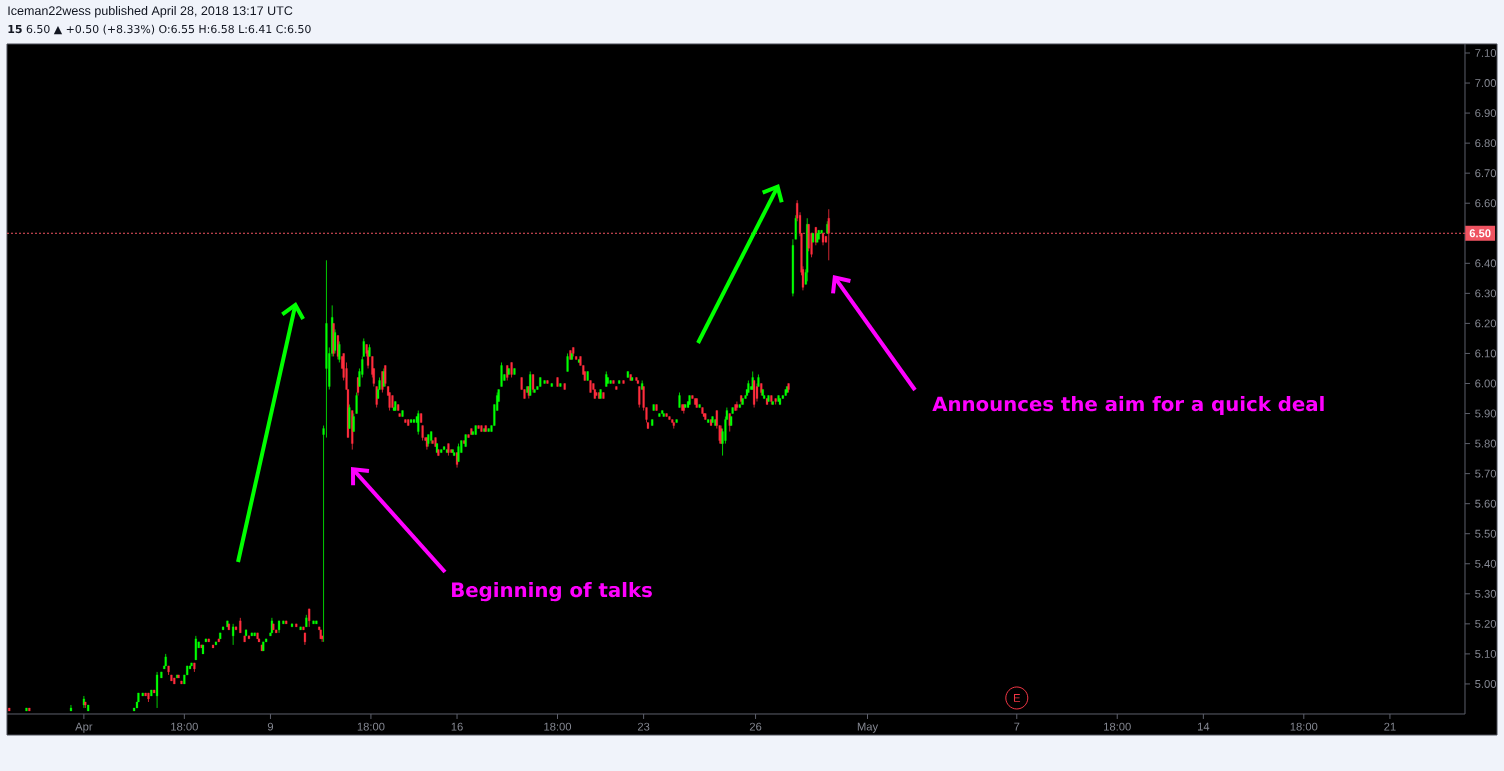 This screenshot has height=771, width=1504. Describe the element at coordinates (1486, 653) in the screenshot. I see `y-tick-label: 5.10` at that location.